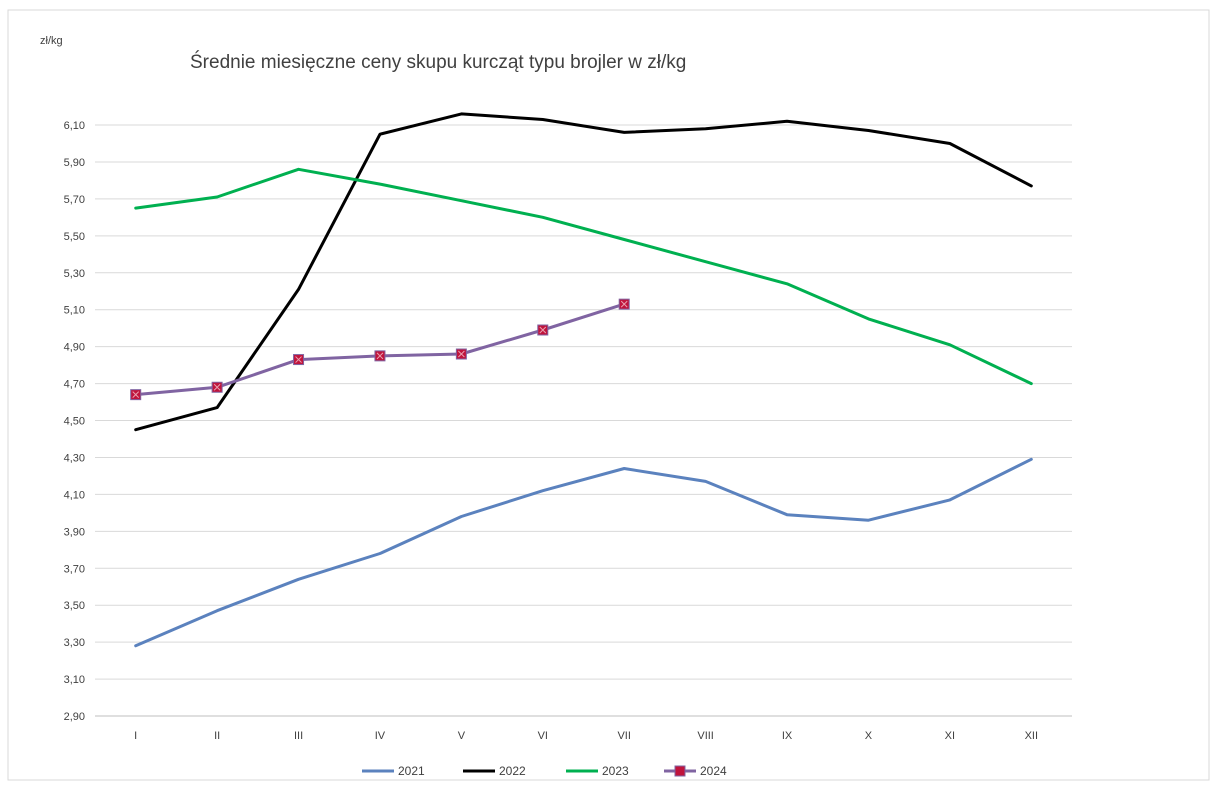 This screenshot has height=785, width=1217. Describe the element at coordinates (74, 348) in the screenshot. I see `y-tick-label: 4,90` at that location.